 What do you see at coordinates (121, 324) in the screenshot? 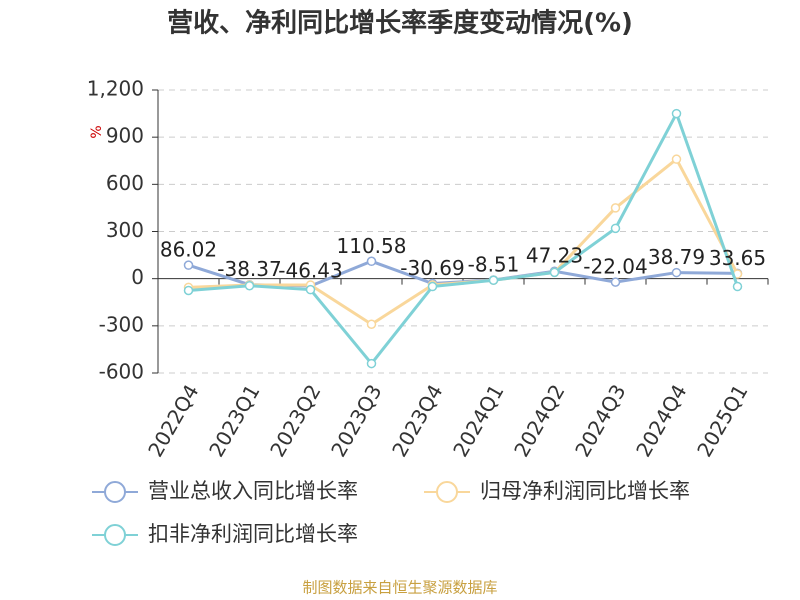
I see `y-tick-label: -300` at bounding box center [121, 324].